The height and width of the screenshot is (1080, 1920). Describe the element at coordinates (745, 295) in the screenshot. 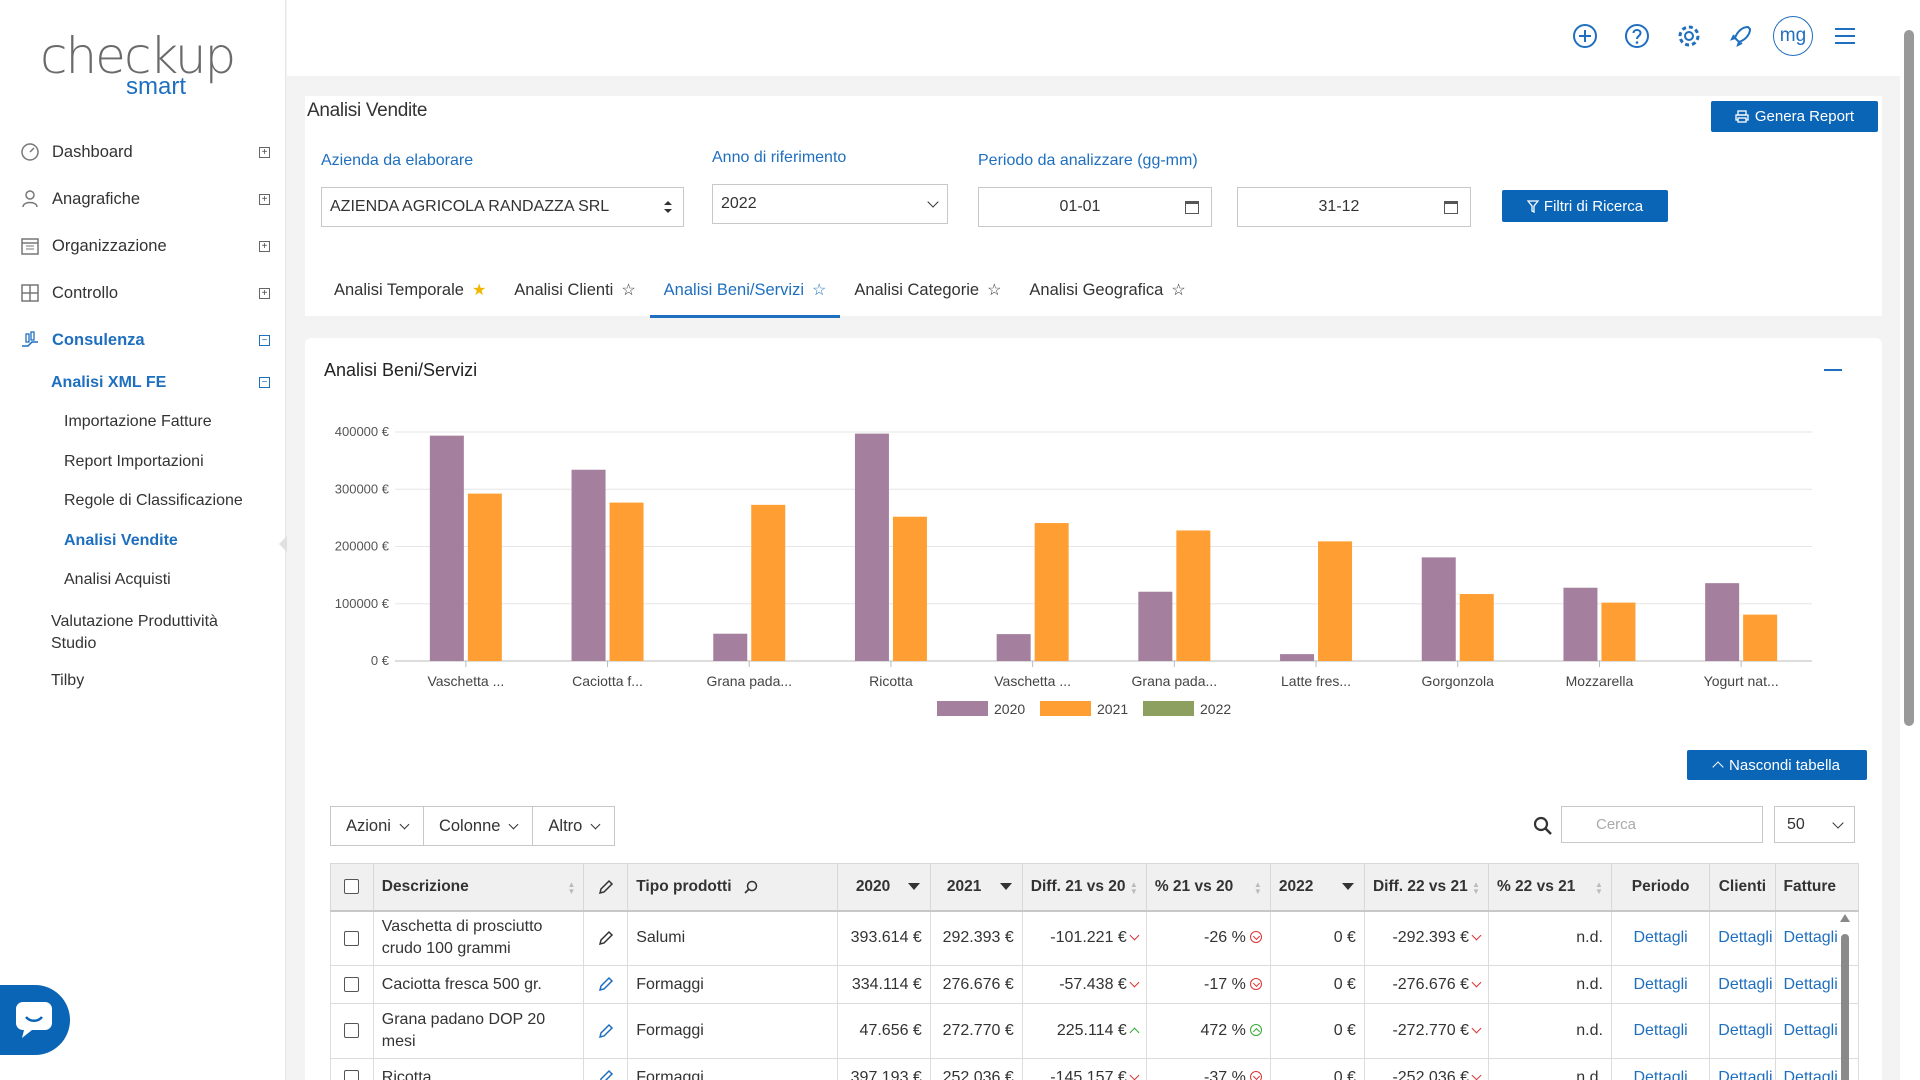

I see `tab-analisi-beni-servizi: Analisi Beni/Servizi ☆` at that location.